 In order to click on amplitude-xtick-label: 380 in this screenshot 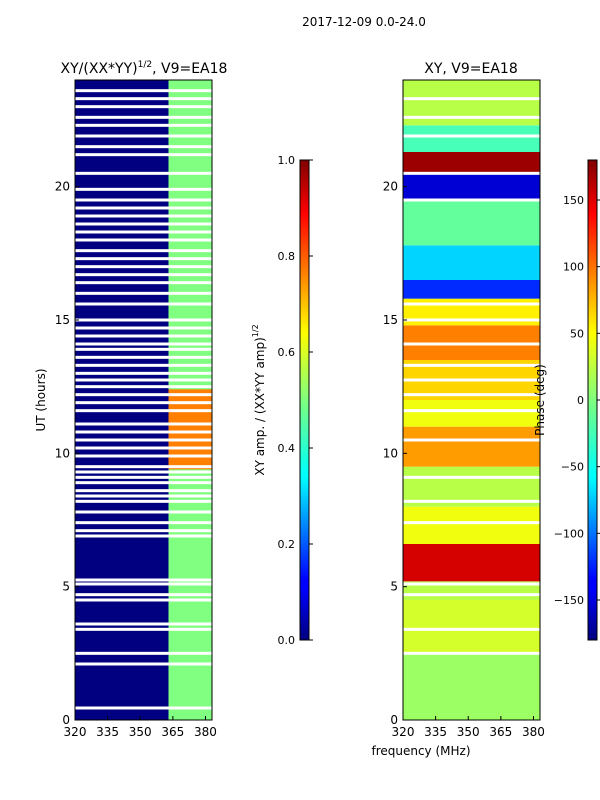, I will do `click(205, 732)`.